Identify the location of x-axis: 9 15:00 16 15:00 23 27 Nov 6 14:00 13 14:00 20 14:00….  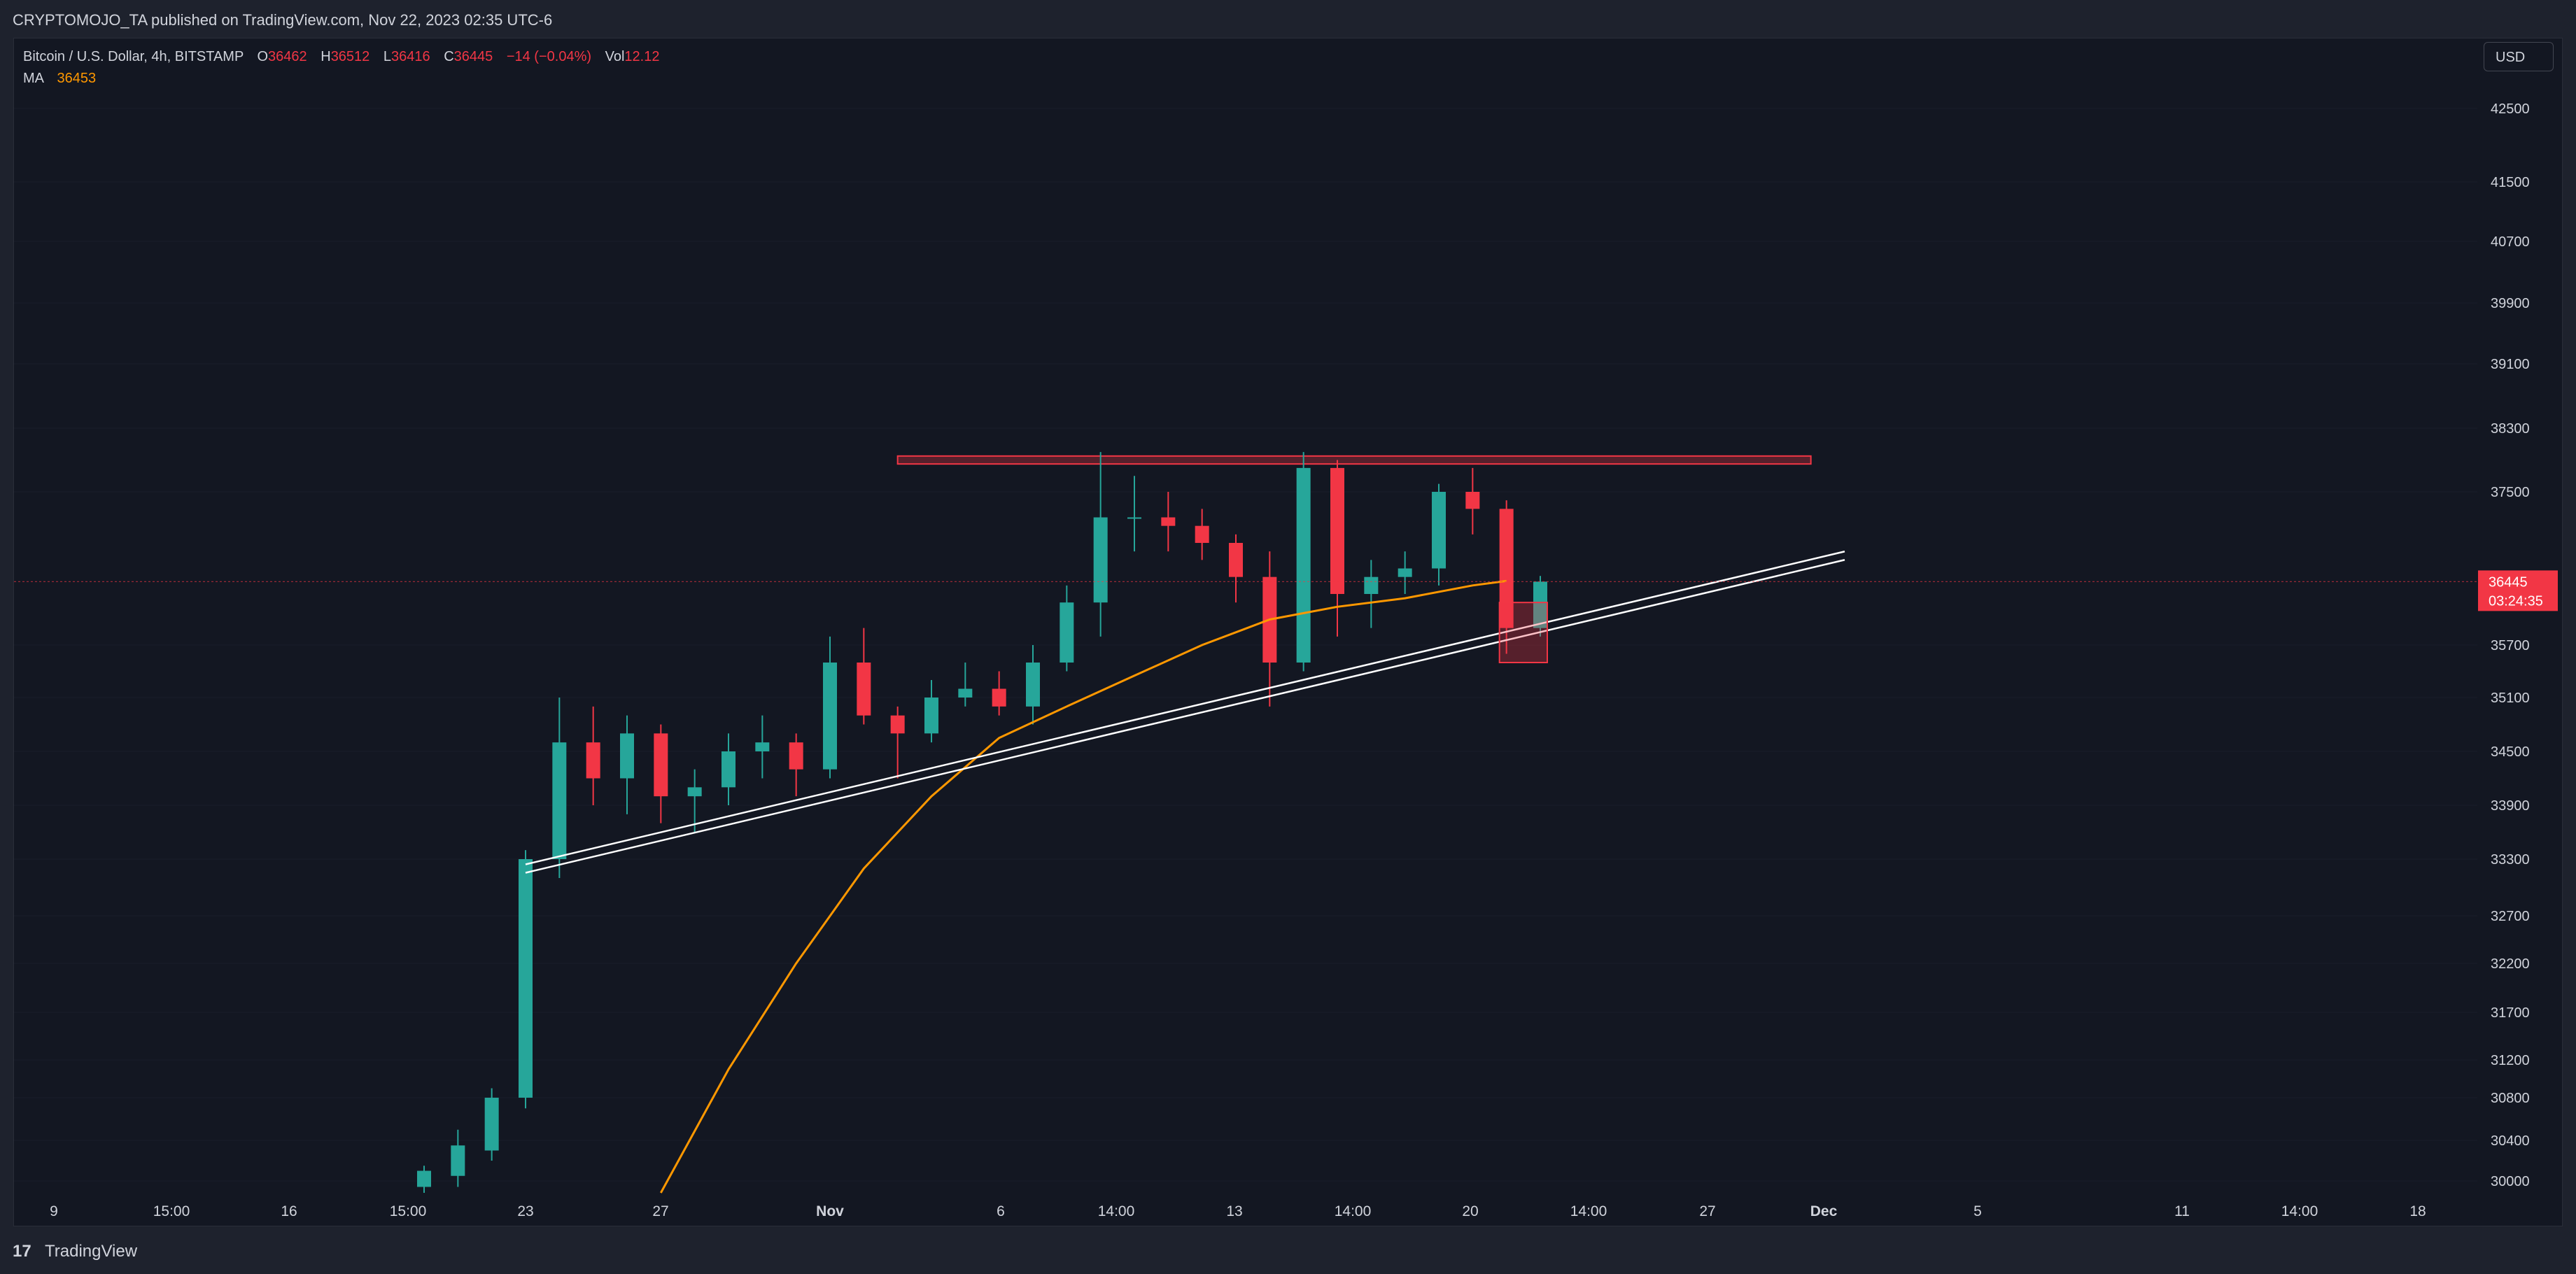
(1238, 1211).